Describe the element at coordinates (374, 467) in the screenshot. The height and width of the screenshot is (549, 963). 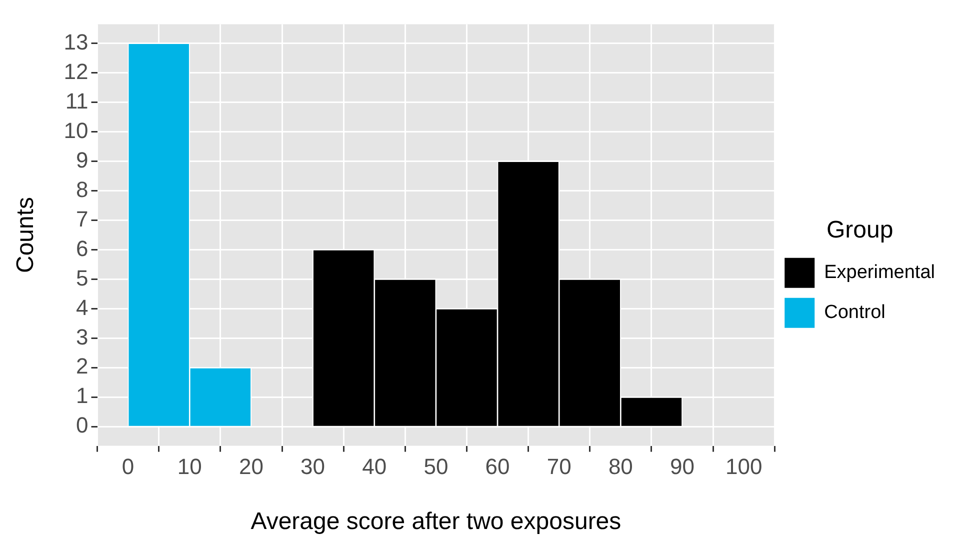
I see `x-tick-label: 40` at that location.